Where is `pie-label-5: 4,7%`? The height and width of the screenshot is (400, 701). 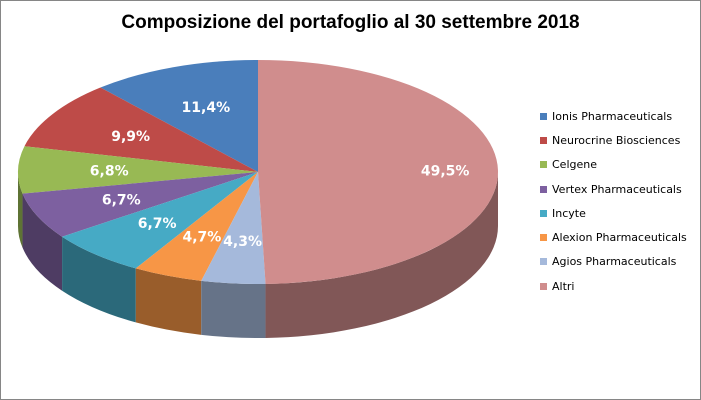
pie-label-5: 4,7% is located at coordinates (202, 237).